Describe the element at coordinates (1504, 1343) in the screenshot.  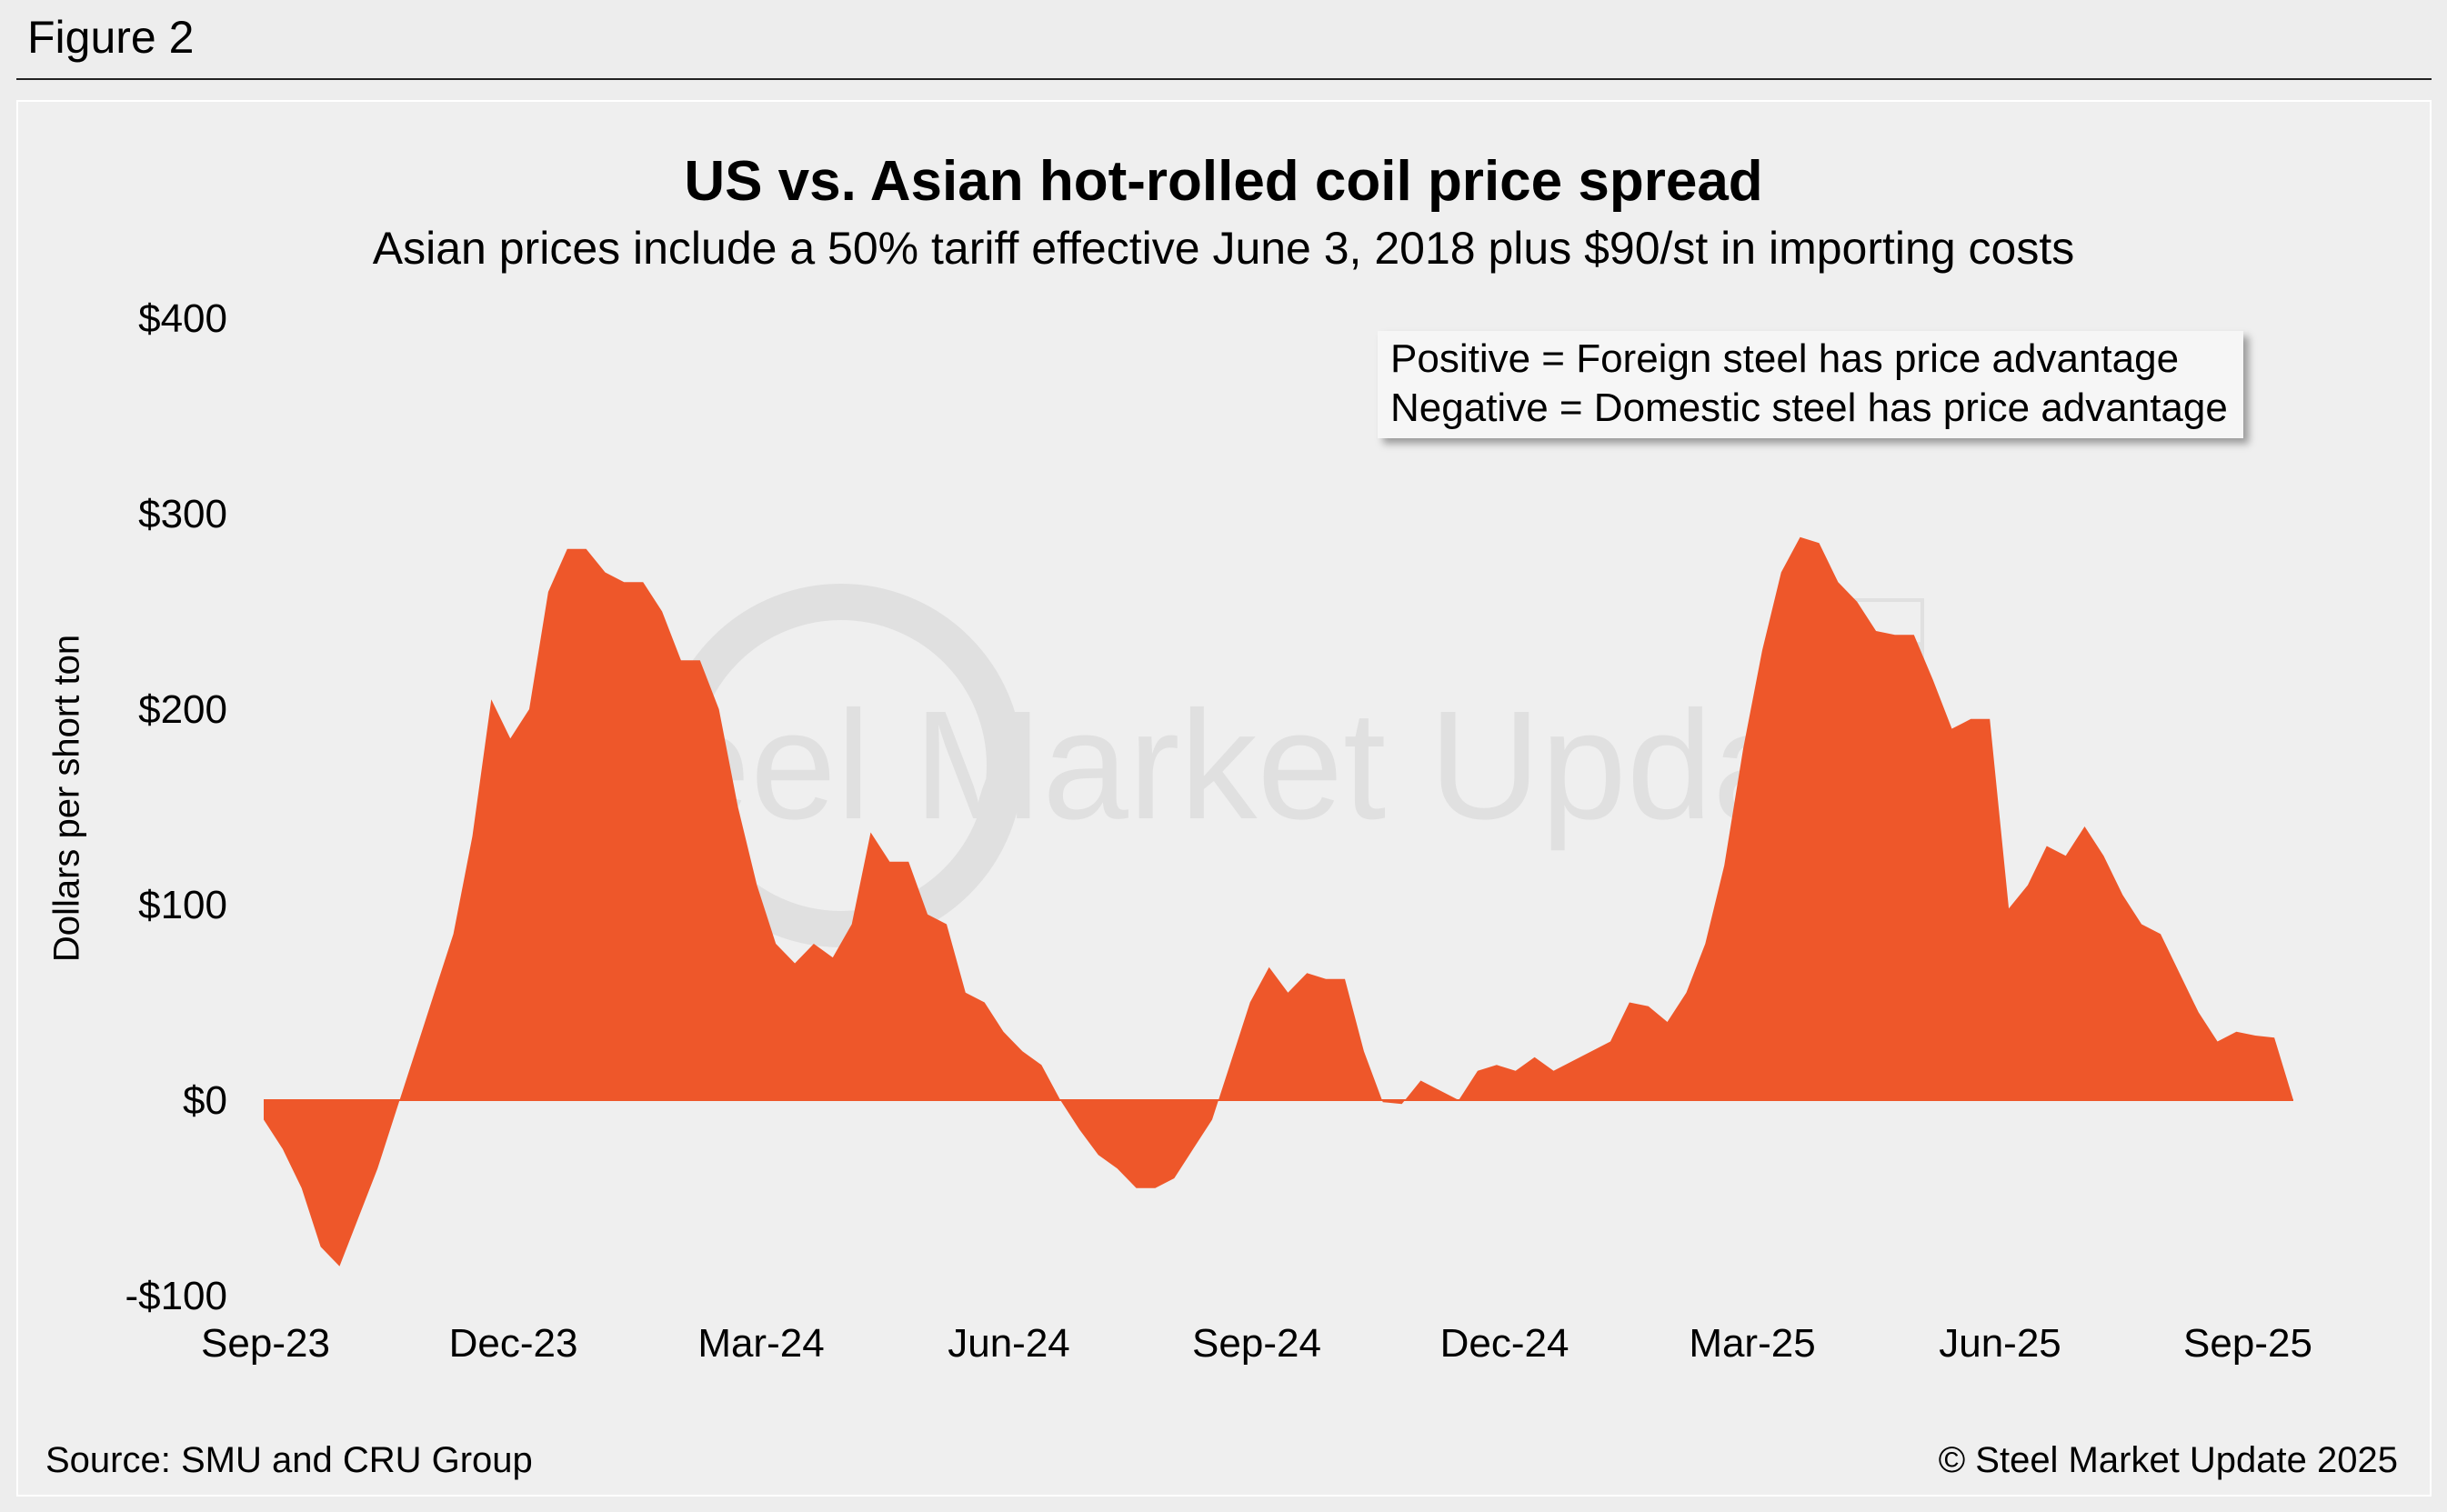
I see `x-tick-label: Dec-24` at that location.